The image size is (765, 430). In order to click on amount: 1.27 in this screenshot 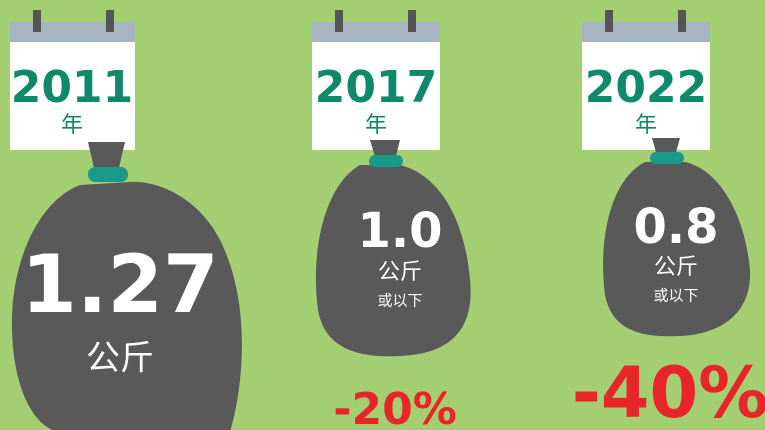, I will do `click(119, 284)`.